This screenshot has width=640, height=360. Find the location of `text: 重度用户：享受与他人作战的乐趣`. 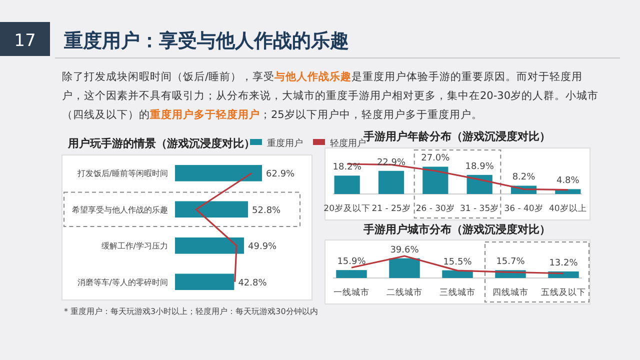

text: 重度用户：享受与他人作战的乐趣 is located at coordinates (206, 41).